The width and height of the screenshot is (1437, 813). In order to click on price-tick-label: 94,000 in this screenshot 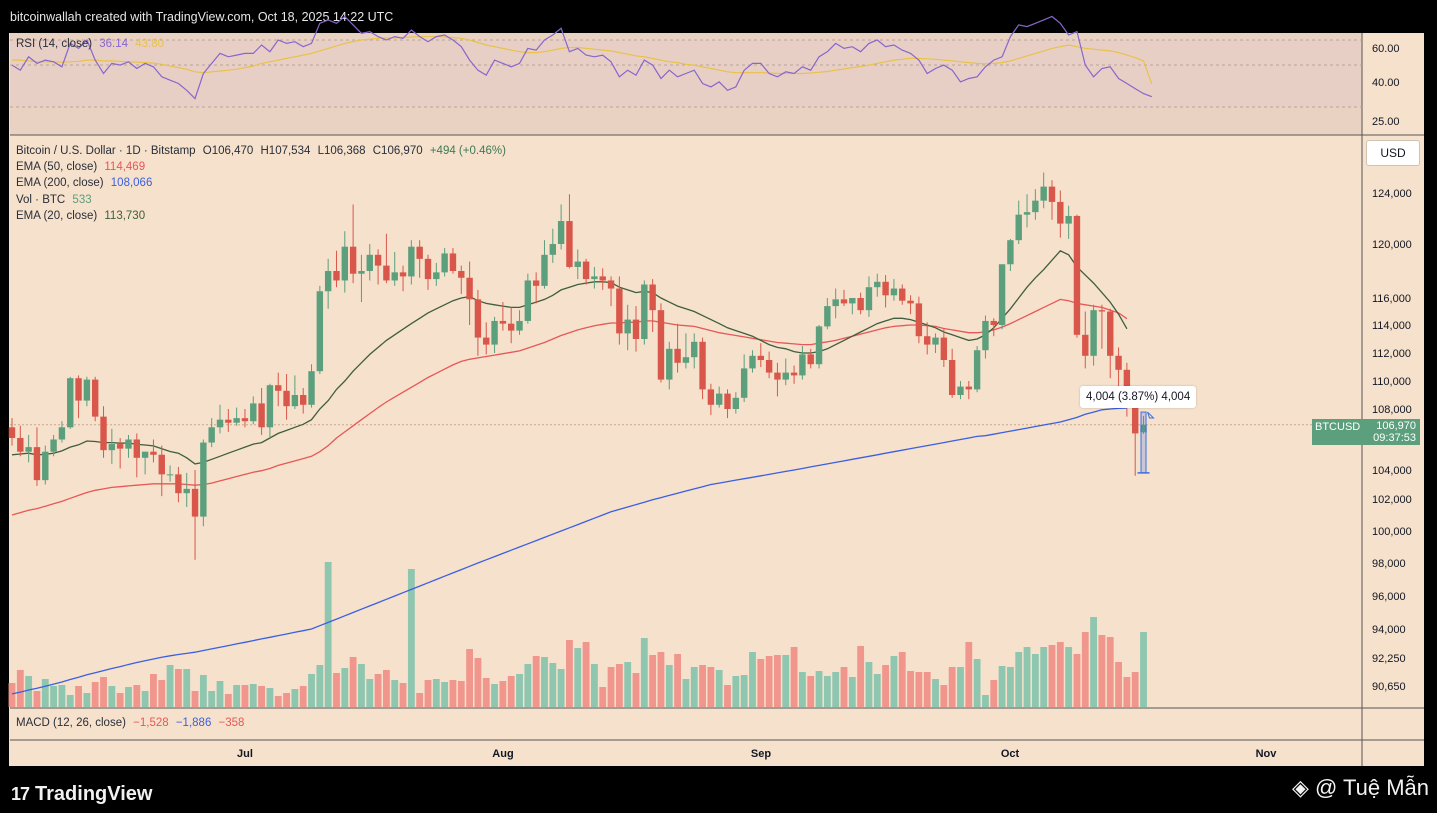, I will do `click(1389, 630)`.